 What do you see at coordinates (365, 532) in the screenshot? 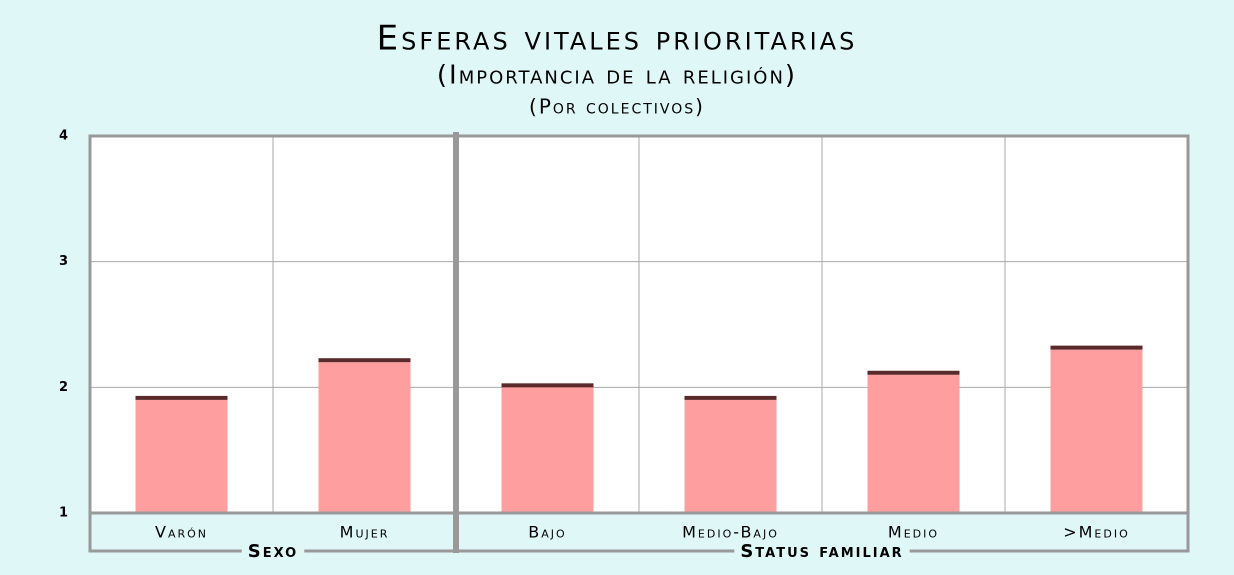
I see `x-tick-label: Mujer` at bounding box center [365, 532].